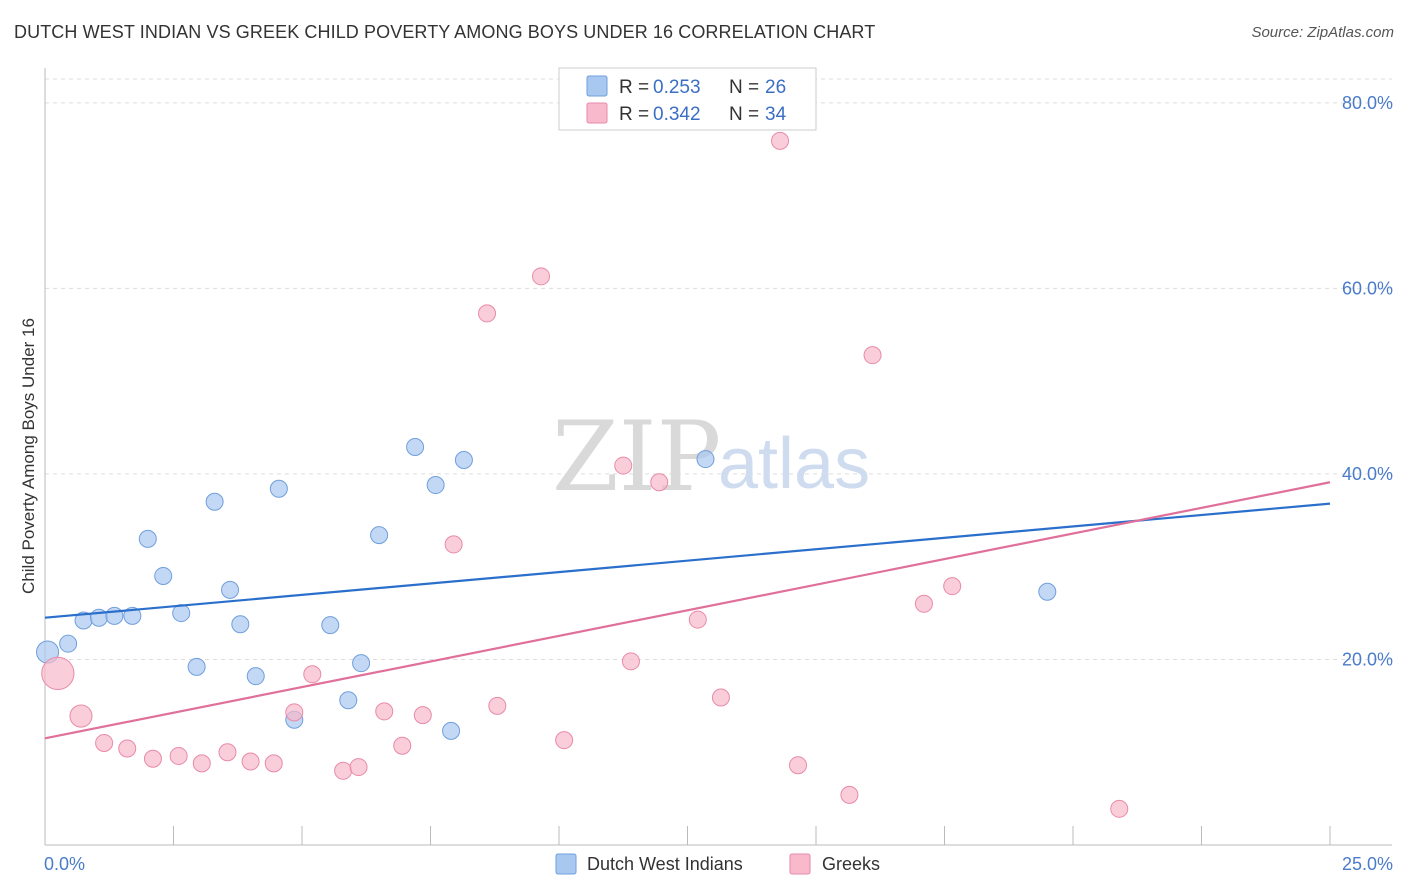 The width and height of the screenshot is (1406, 892). Describe the element at coordinates (1367, 103) in the screenshot. I see `y-tick-label: 80.0%` at that location.